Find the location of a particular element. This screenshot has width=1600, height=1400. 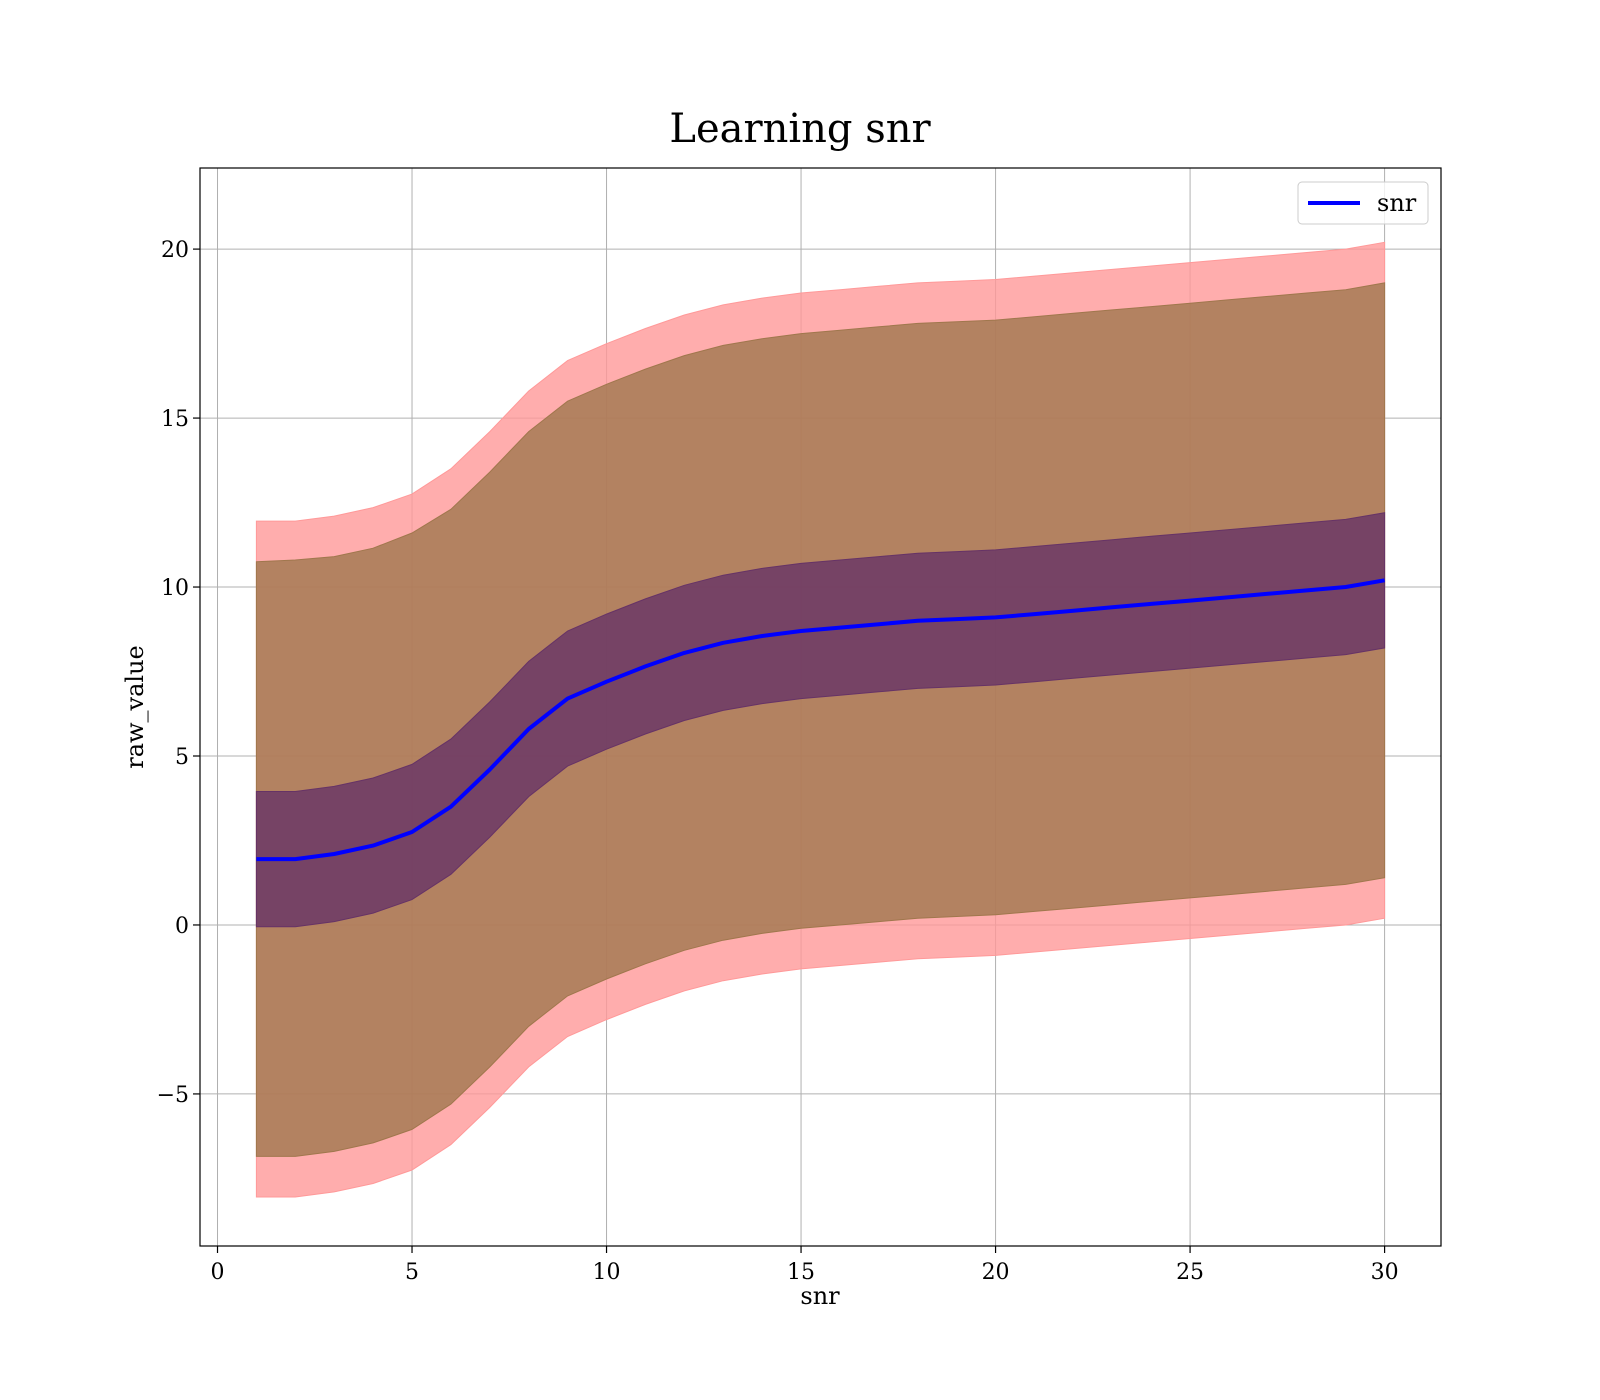

x-tick-label: 30 is located at coordinates (1385, 1272).